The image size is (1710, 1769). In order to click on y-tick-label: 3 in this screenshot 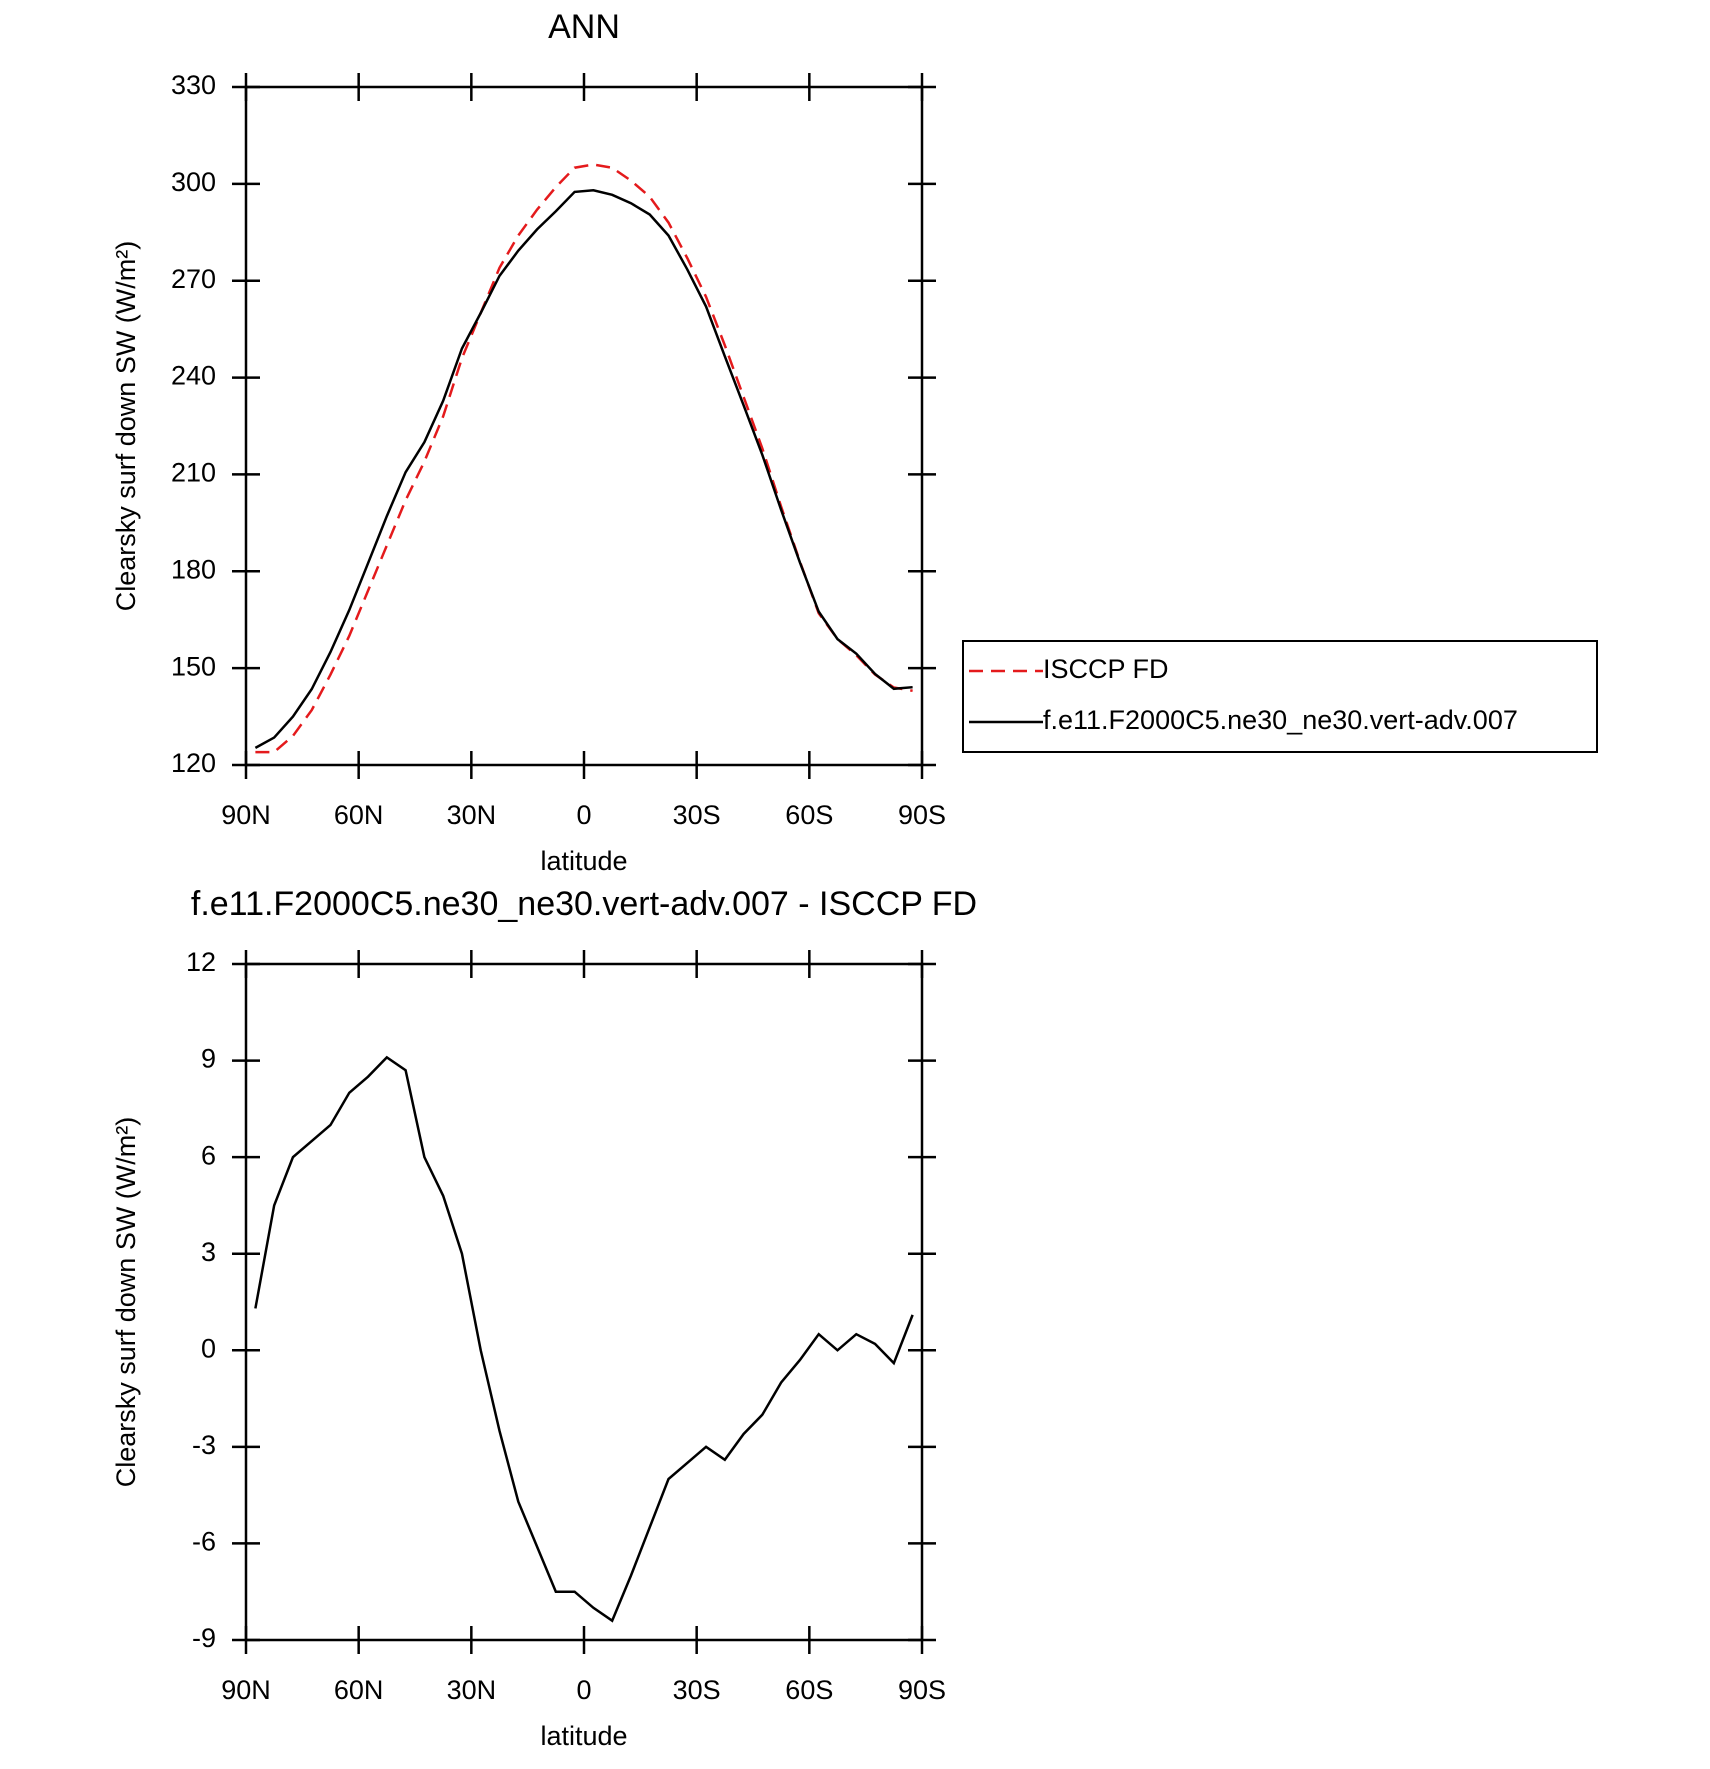, I will do `click(208, 1252)`.